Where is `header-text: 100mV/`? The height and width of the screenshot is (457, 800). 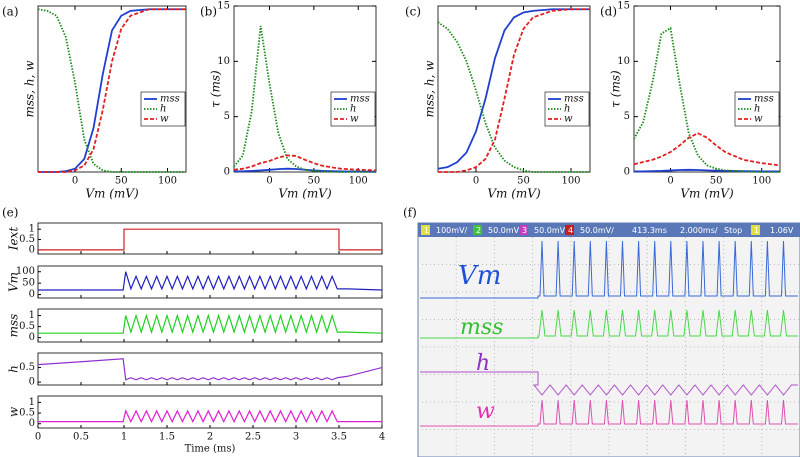 header-text: 100mV/ is located at coordinates (452, 230).